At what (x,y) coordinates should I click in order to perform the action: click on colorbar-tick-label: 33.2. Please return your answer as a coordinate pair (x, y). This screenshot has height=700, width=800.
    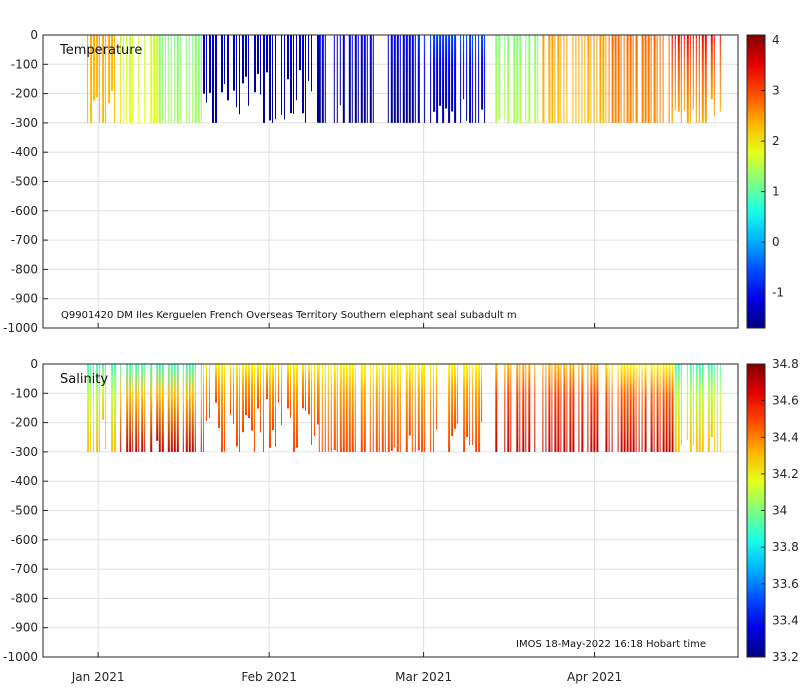
    Looking at the image, I should click on (785, 657).